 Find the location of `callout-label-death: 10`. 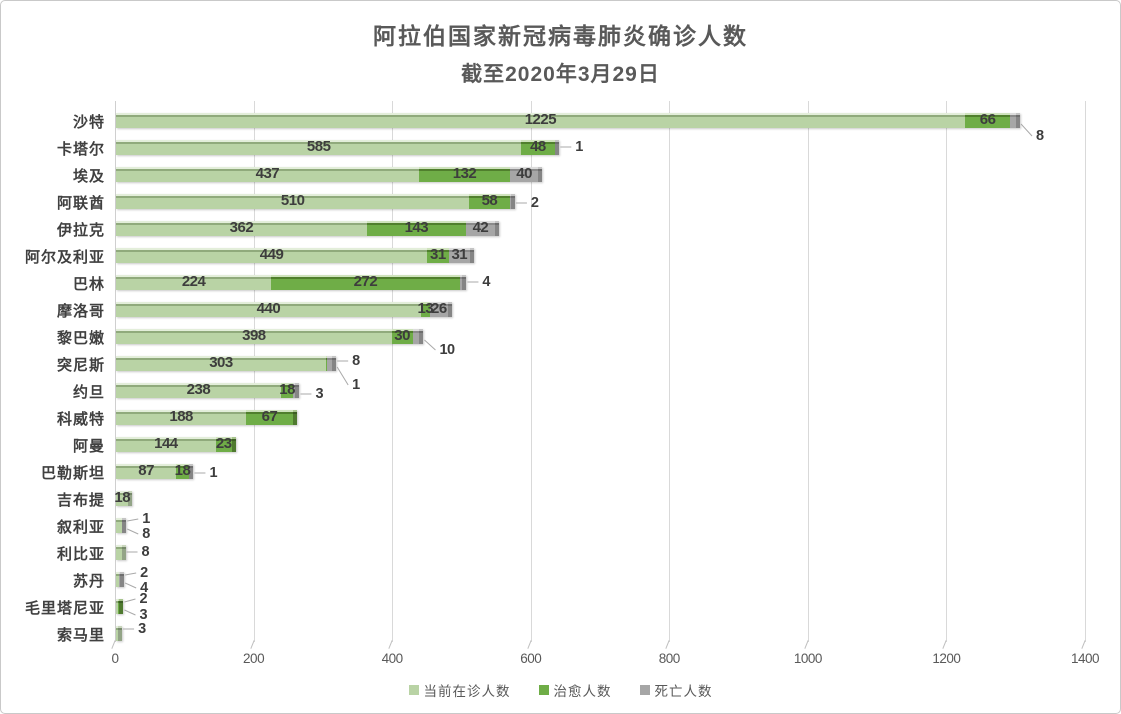

callout-label-death: 10 is located at coordinates (447, 350).